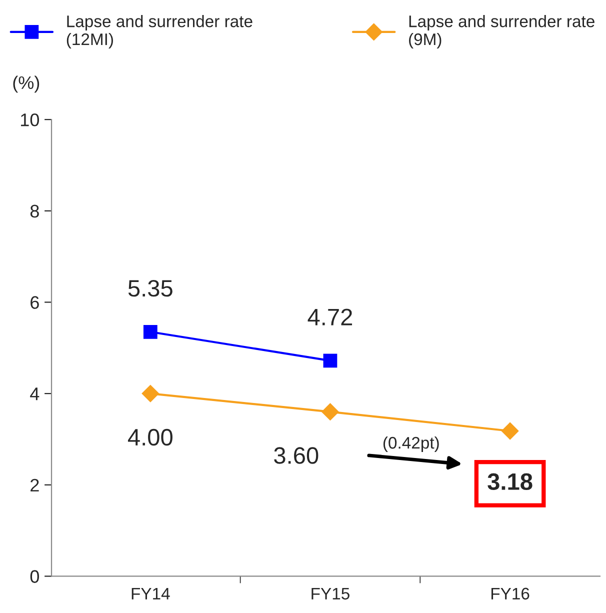 This screenshot has height=613, width=606. What do you see at coordinates (159, 31) in the screenshot?
I see `legend-label: Lapse and surrender rate (12MI)` at bounding box center [159, 31].